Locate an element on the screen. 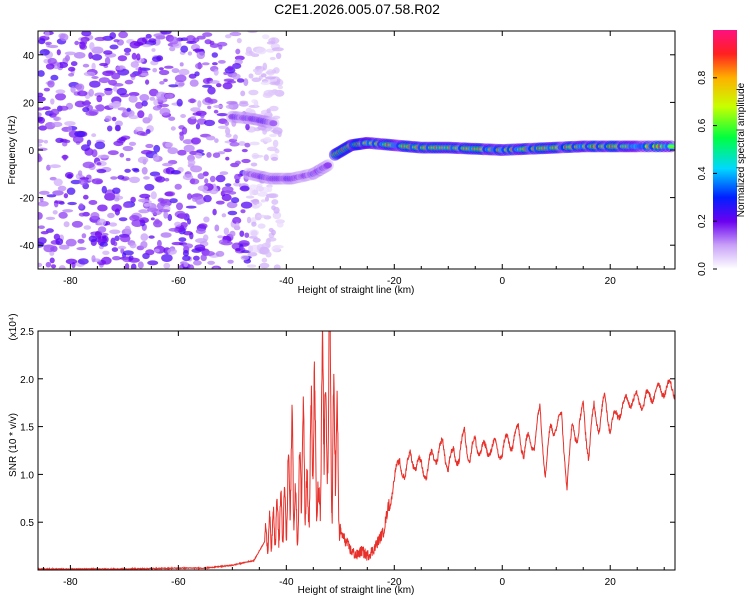 This screenshot has width=750, height=600. y-tick-label: 20 is located at coordinates (29, 103).